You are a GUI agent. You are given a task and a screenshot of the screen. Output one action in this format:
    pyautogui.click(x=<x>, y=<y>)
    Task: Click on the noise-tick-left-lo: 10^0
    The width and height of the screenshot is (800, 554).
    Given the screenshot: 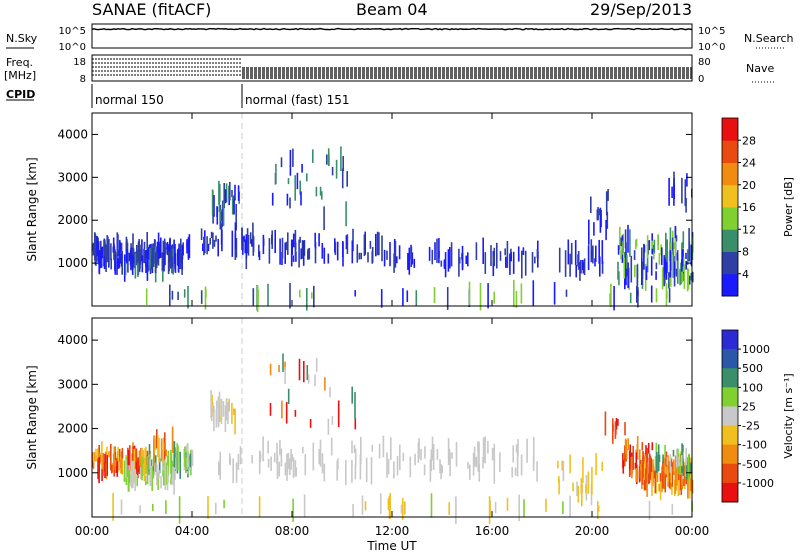 What is the action you would take?
    pyautogui.click(x=72, y=47)
    